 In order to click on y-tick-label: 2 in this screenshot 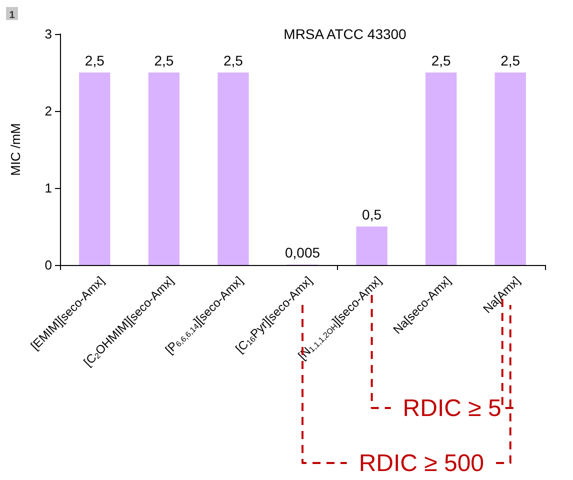, I will do `click(48, 111)`.